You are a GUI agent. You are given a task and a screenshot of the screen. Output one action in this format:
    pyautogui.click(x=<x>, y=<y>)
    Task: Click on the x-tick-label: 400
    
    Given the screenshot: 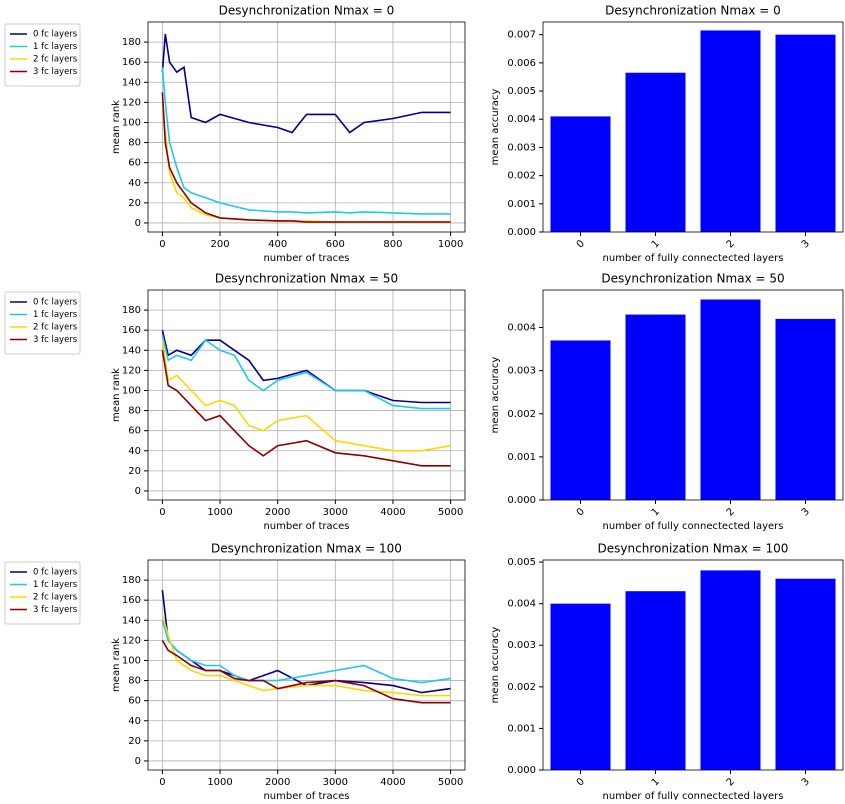 What is the action you would take?
    pyautogui.click(x=277, y=244)
    